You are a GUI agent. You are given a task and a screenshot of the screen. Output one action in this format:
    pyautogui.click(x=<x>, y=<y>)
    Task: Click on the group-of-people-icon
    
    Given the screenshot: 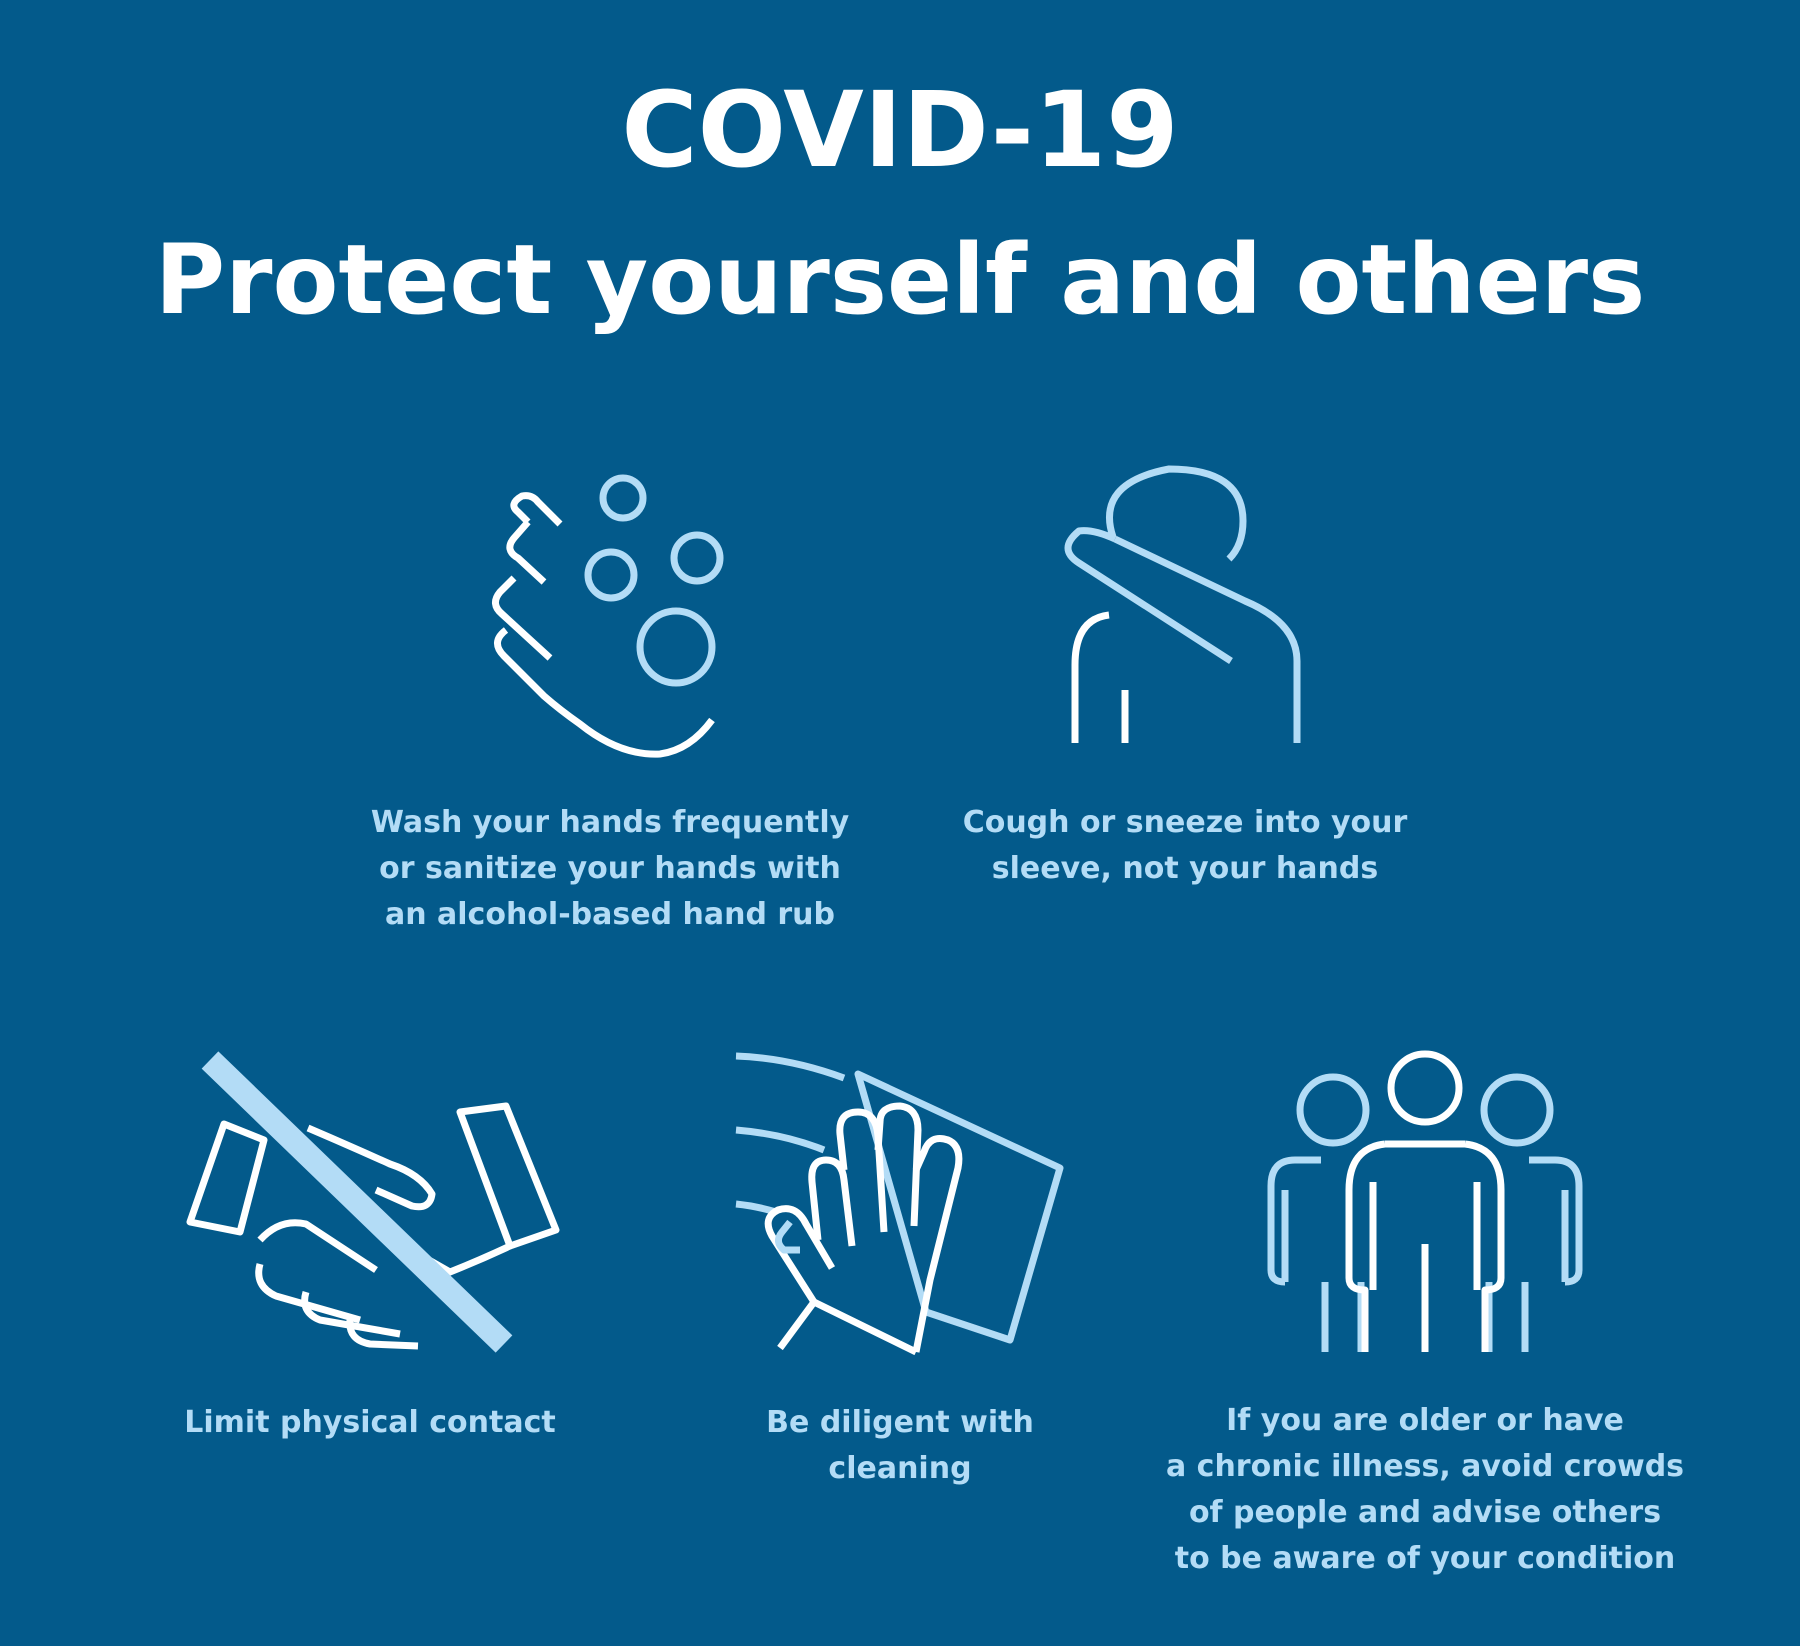 What is the action you would take?
    pyautogui.click(x=1425, y=1201)
    